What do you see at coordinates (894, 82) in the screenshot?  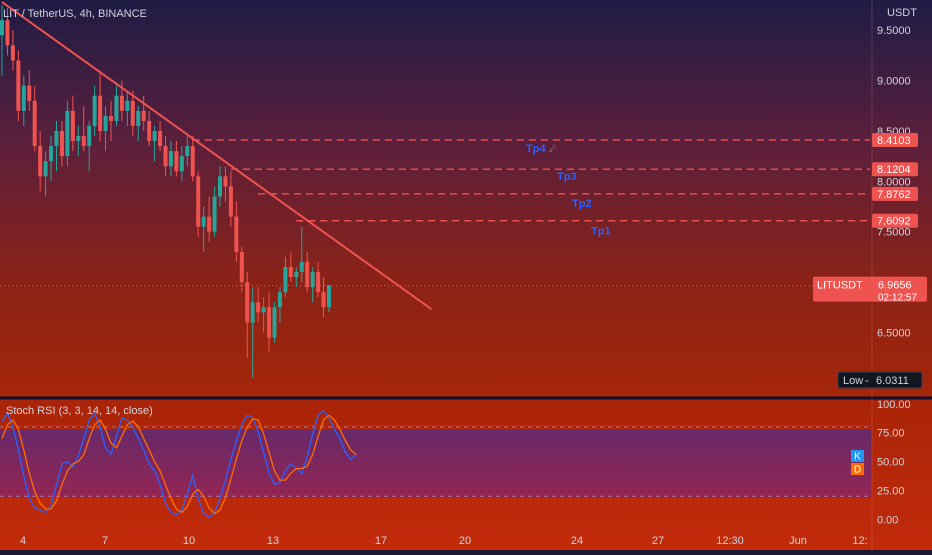 I see `price-tick: 9.0000` at bounding box center [894, 82].